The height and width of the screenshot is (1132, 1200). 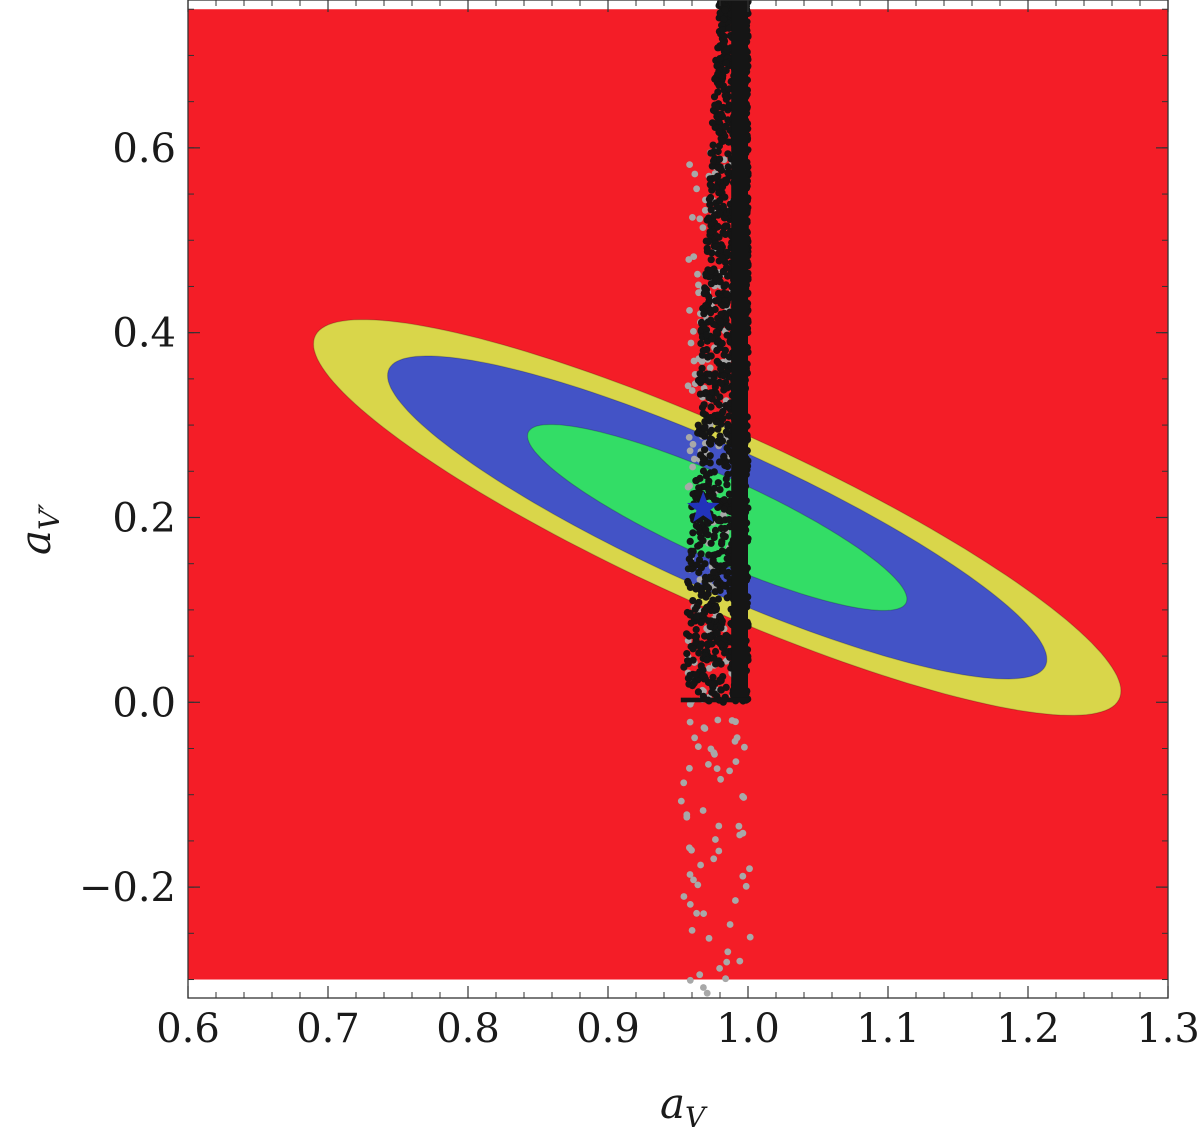 I want to click on x-tick-label: 0.6, so click(x=188, y=1029).